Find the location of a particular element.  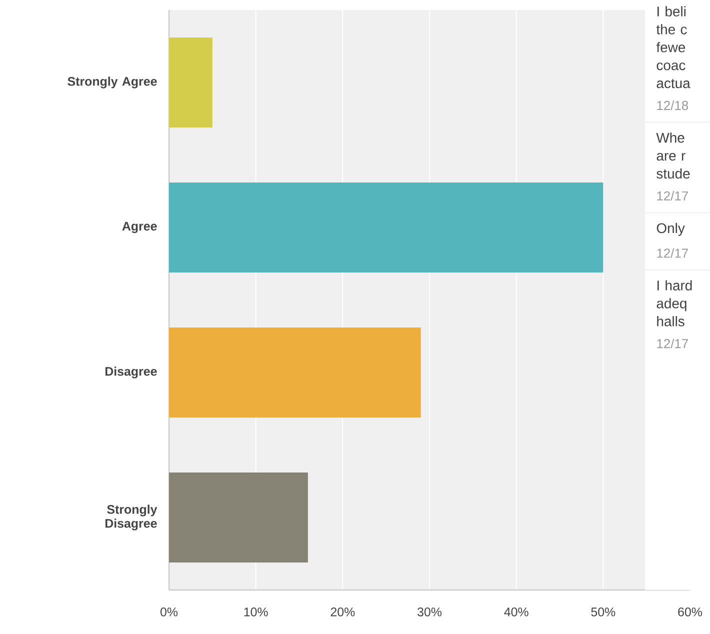

x-tick-label: 50% is located at coordinates (603, 612).